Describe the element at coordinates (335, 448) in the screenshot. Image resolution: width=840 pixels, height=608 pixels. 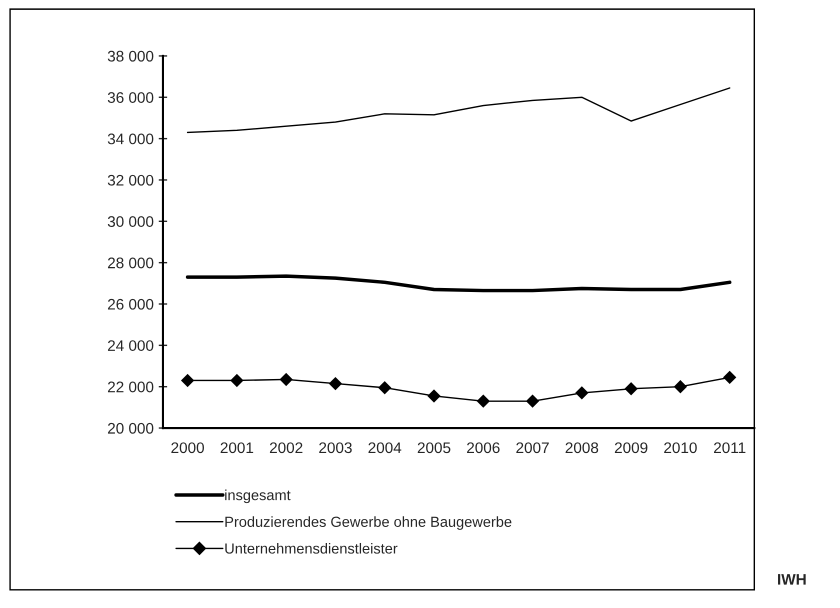
I see `x-tick-label: 2003` at that location.